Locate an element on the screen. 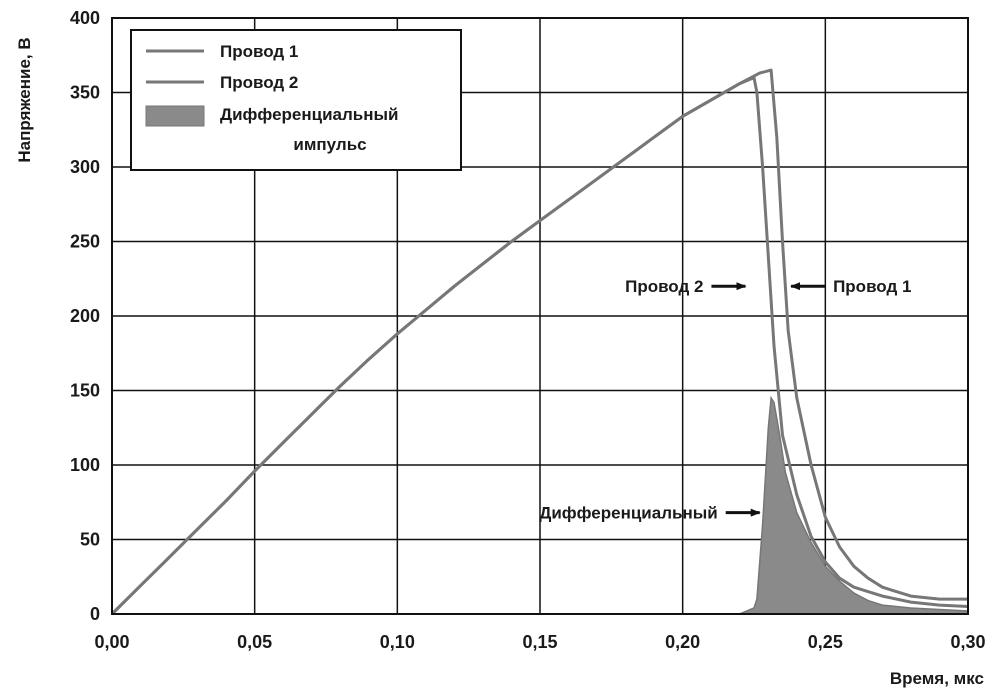 Image resolution: width=992 pixels, height=698 pixels. x-tick-label: 0,15 is located at coordinates (539, 642).